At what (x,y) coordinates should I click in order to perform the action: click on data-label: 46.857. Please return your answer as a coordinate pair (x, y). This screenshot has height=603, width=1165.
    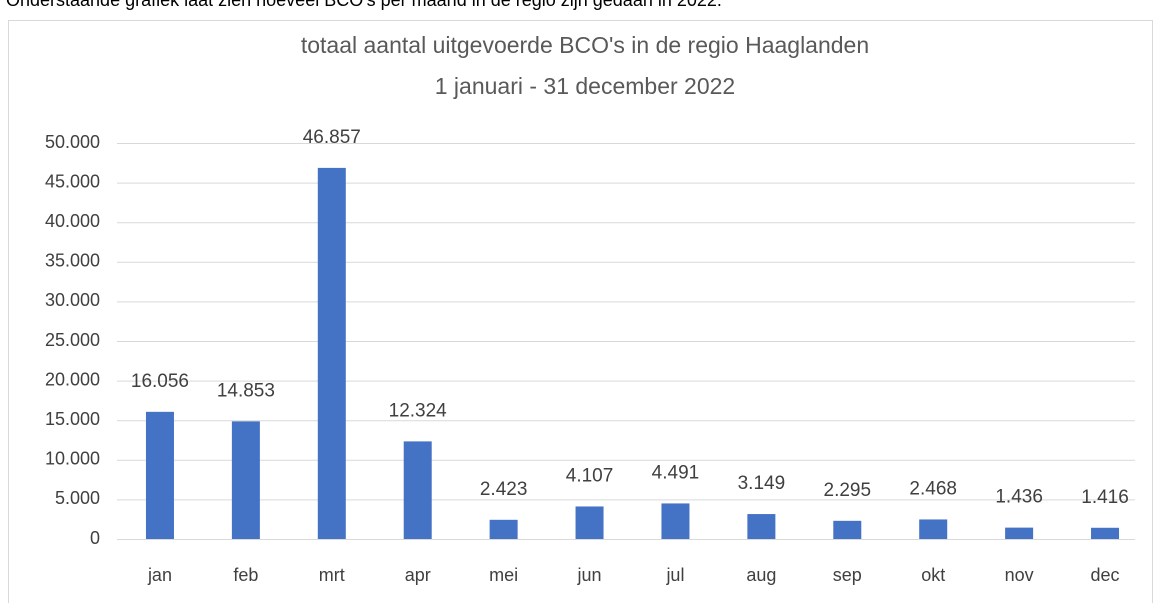
    Looking at the image, I should click on (332, 137).